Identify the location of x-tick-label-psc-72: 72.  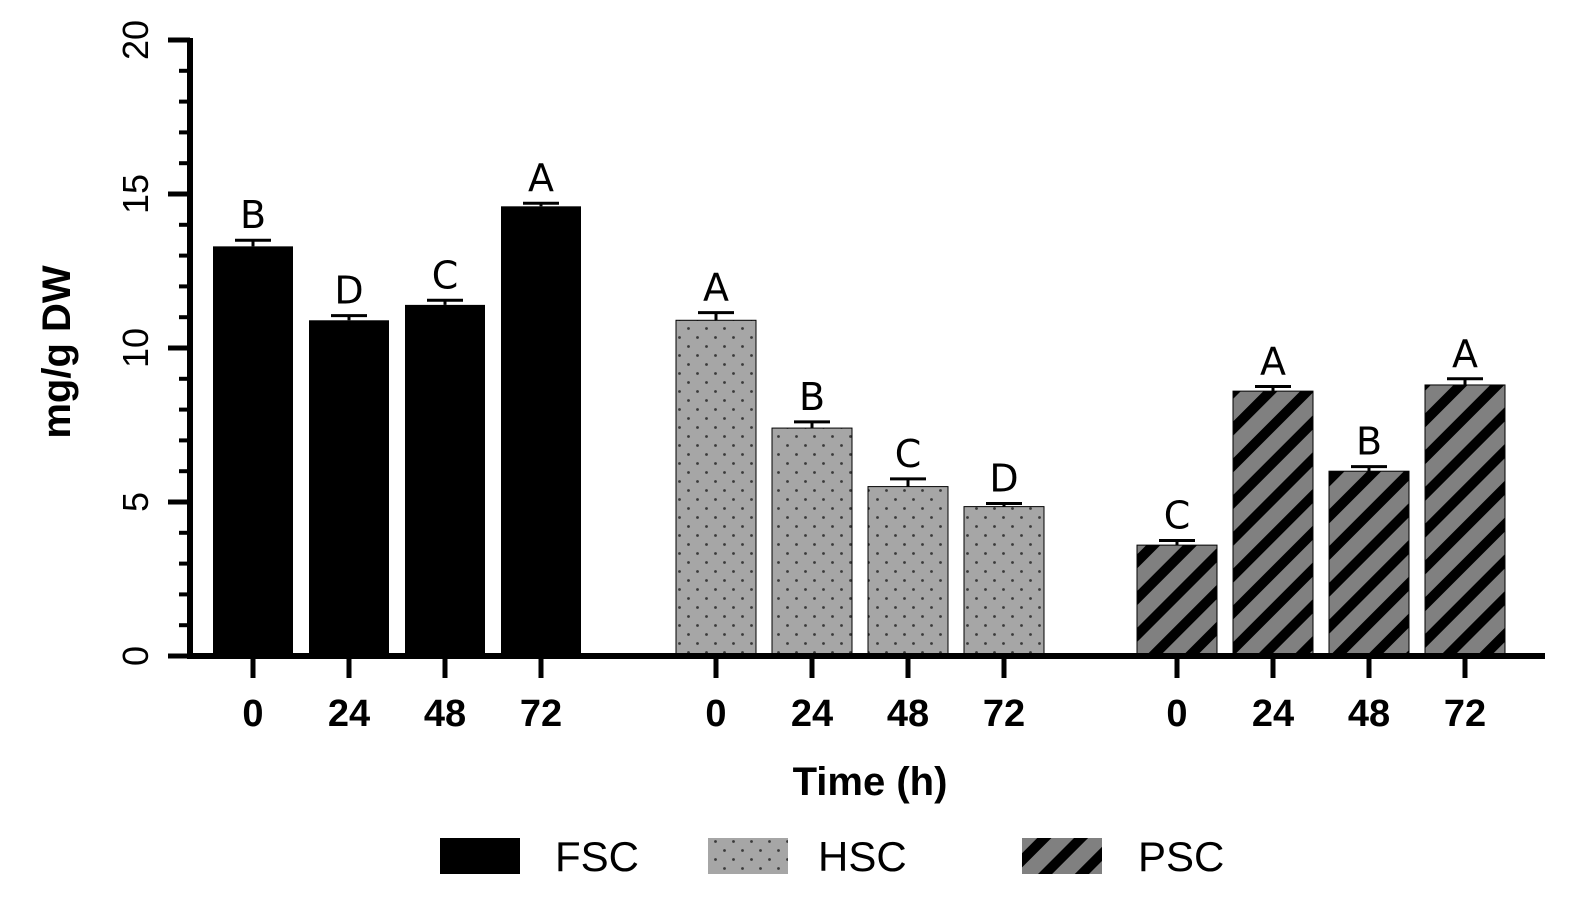
(1465, 714).